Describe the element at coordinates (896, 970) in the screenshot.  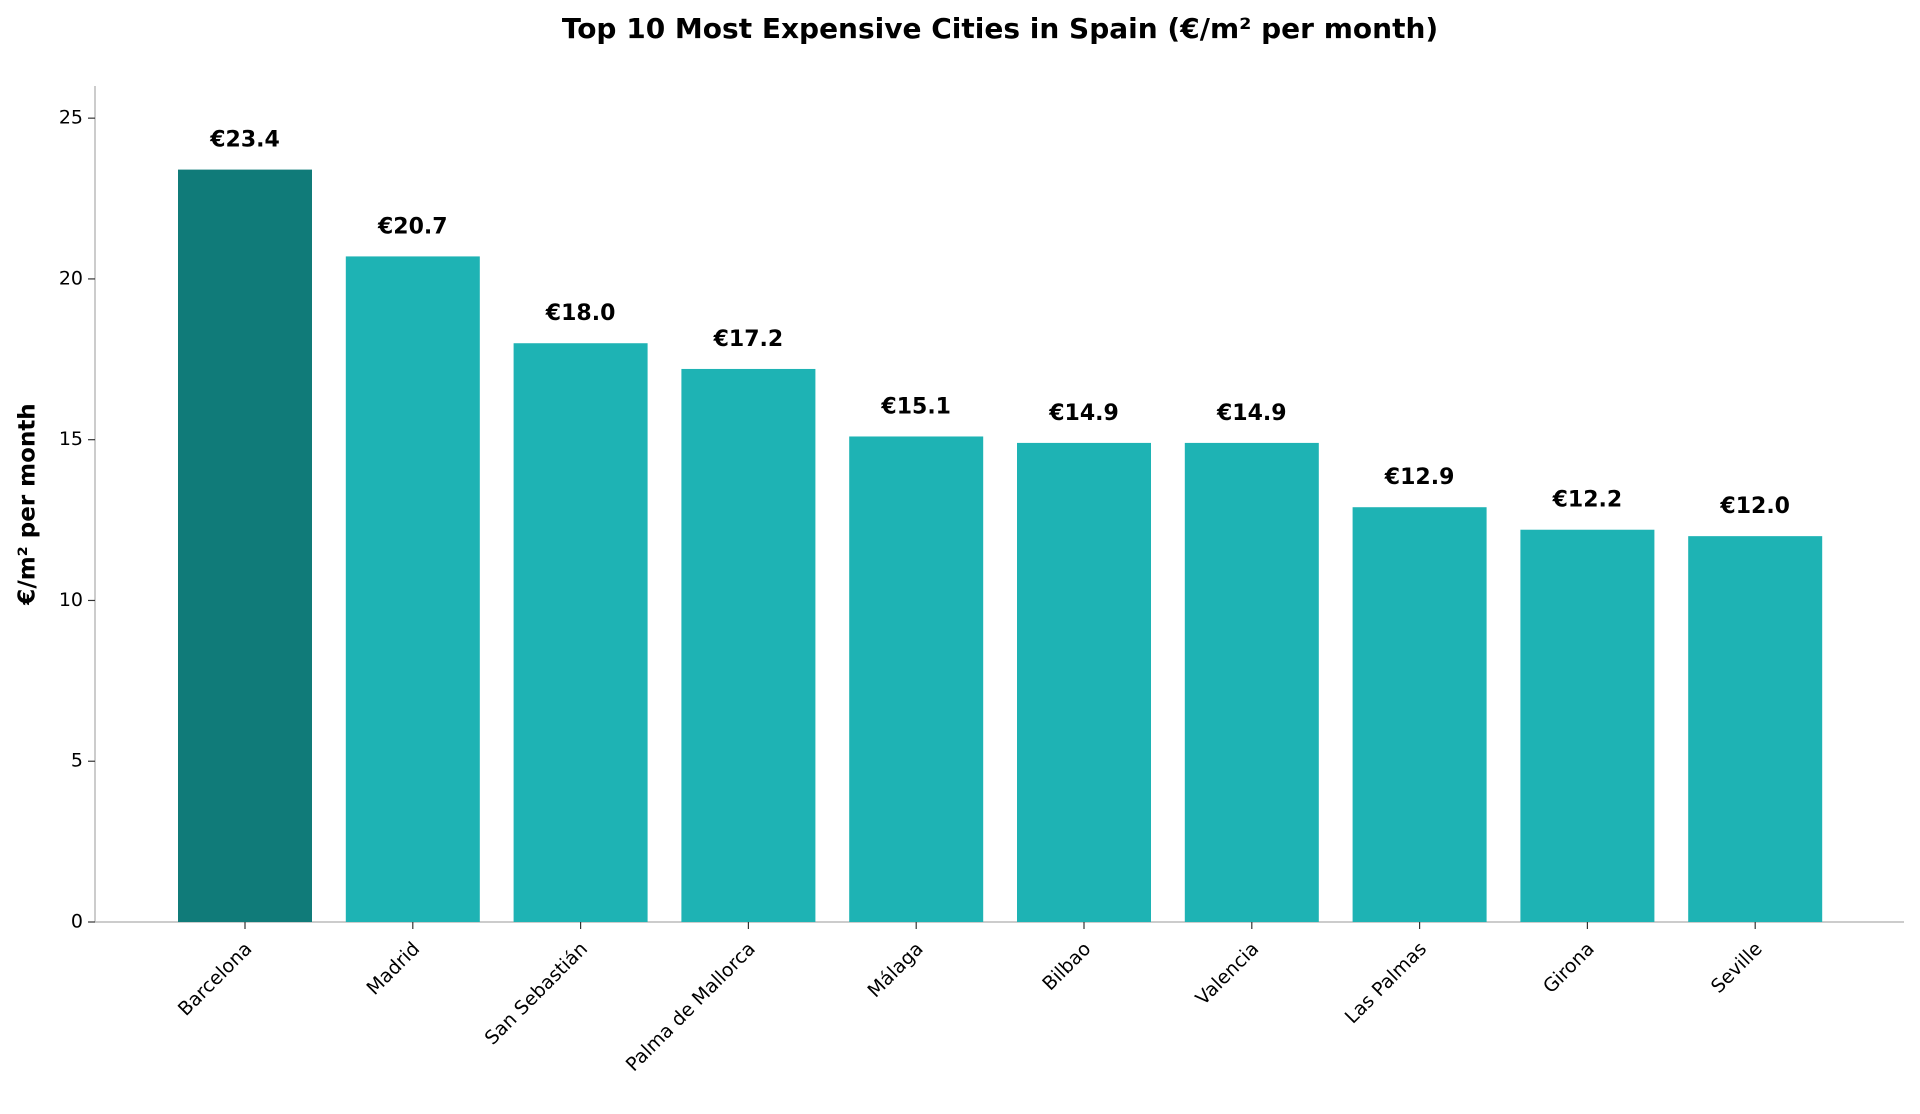
I see `x-tick-label: Málaga` at that location.